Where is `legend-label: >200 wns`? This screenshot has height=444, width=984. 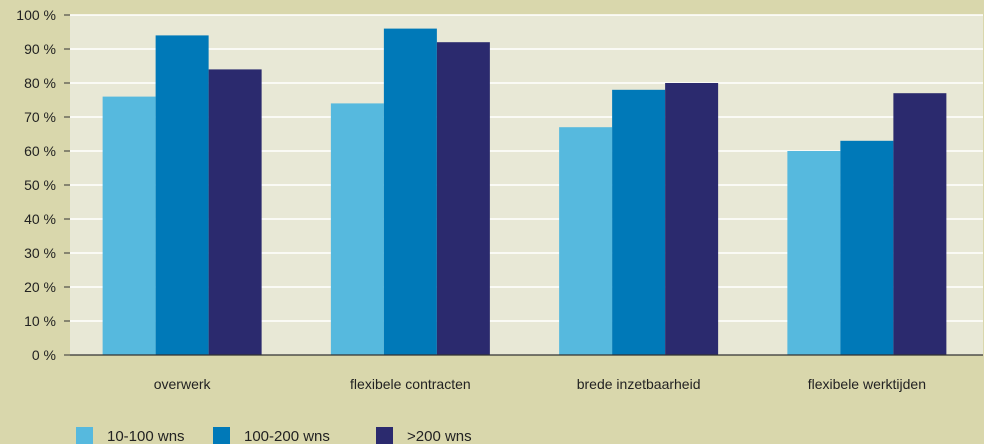
legend-label: >200 wns is located at coordinates (439, 436).